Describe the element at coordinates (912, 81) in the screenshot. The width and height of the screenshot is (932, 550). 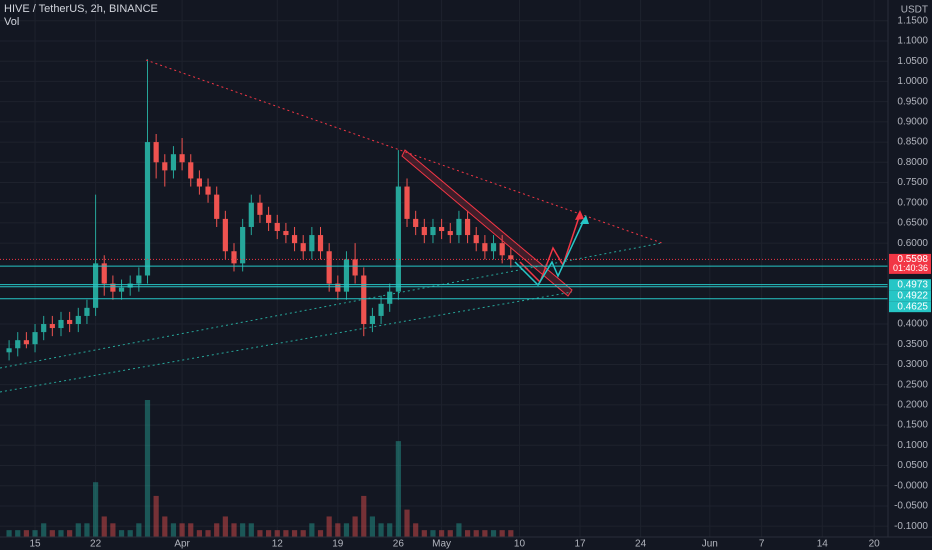
I see `y-tick-label: 1.0000` at that location.